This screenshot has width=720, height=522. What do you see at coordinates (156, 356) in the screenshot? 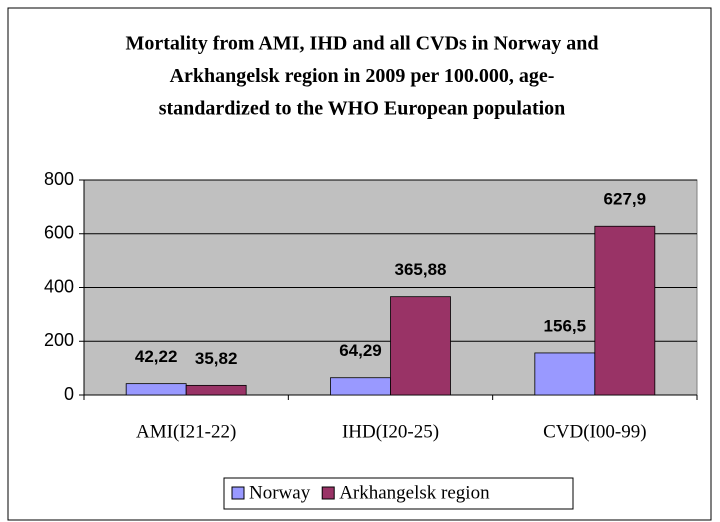
I see `value-label: 42,22` at bounding box center [156, 356].